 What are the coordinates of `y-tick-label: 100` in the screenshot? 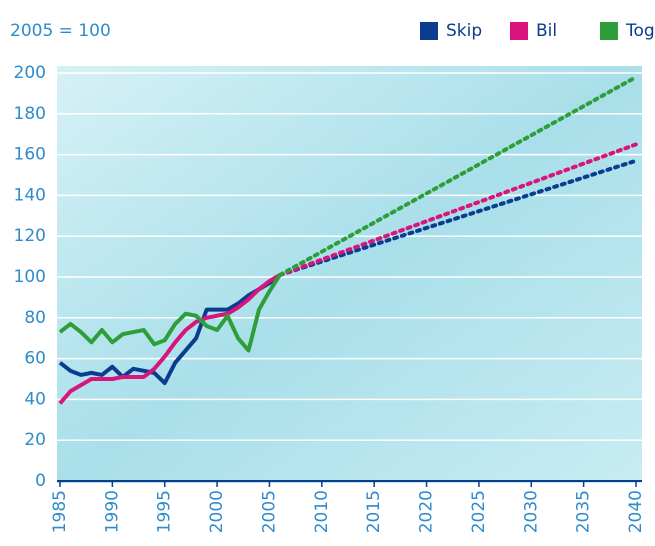 It's located at (30, 277).